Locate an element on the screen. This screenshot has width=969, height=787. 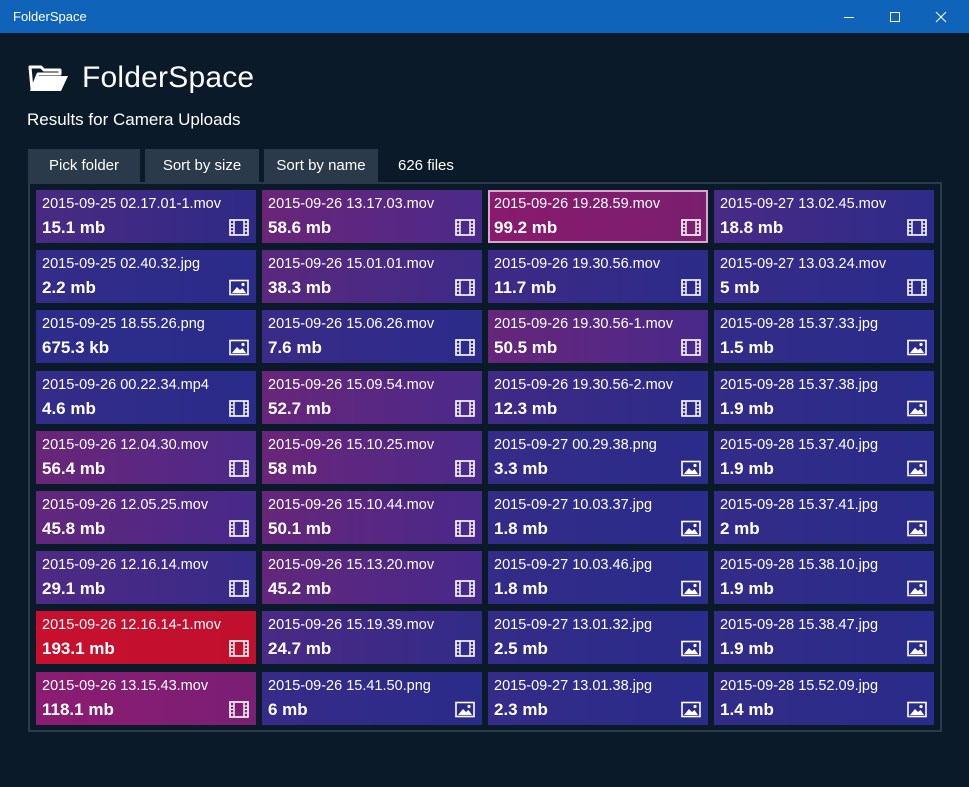
title-bar: FolderSpace is located at coordinates (484, 16).